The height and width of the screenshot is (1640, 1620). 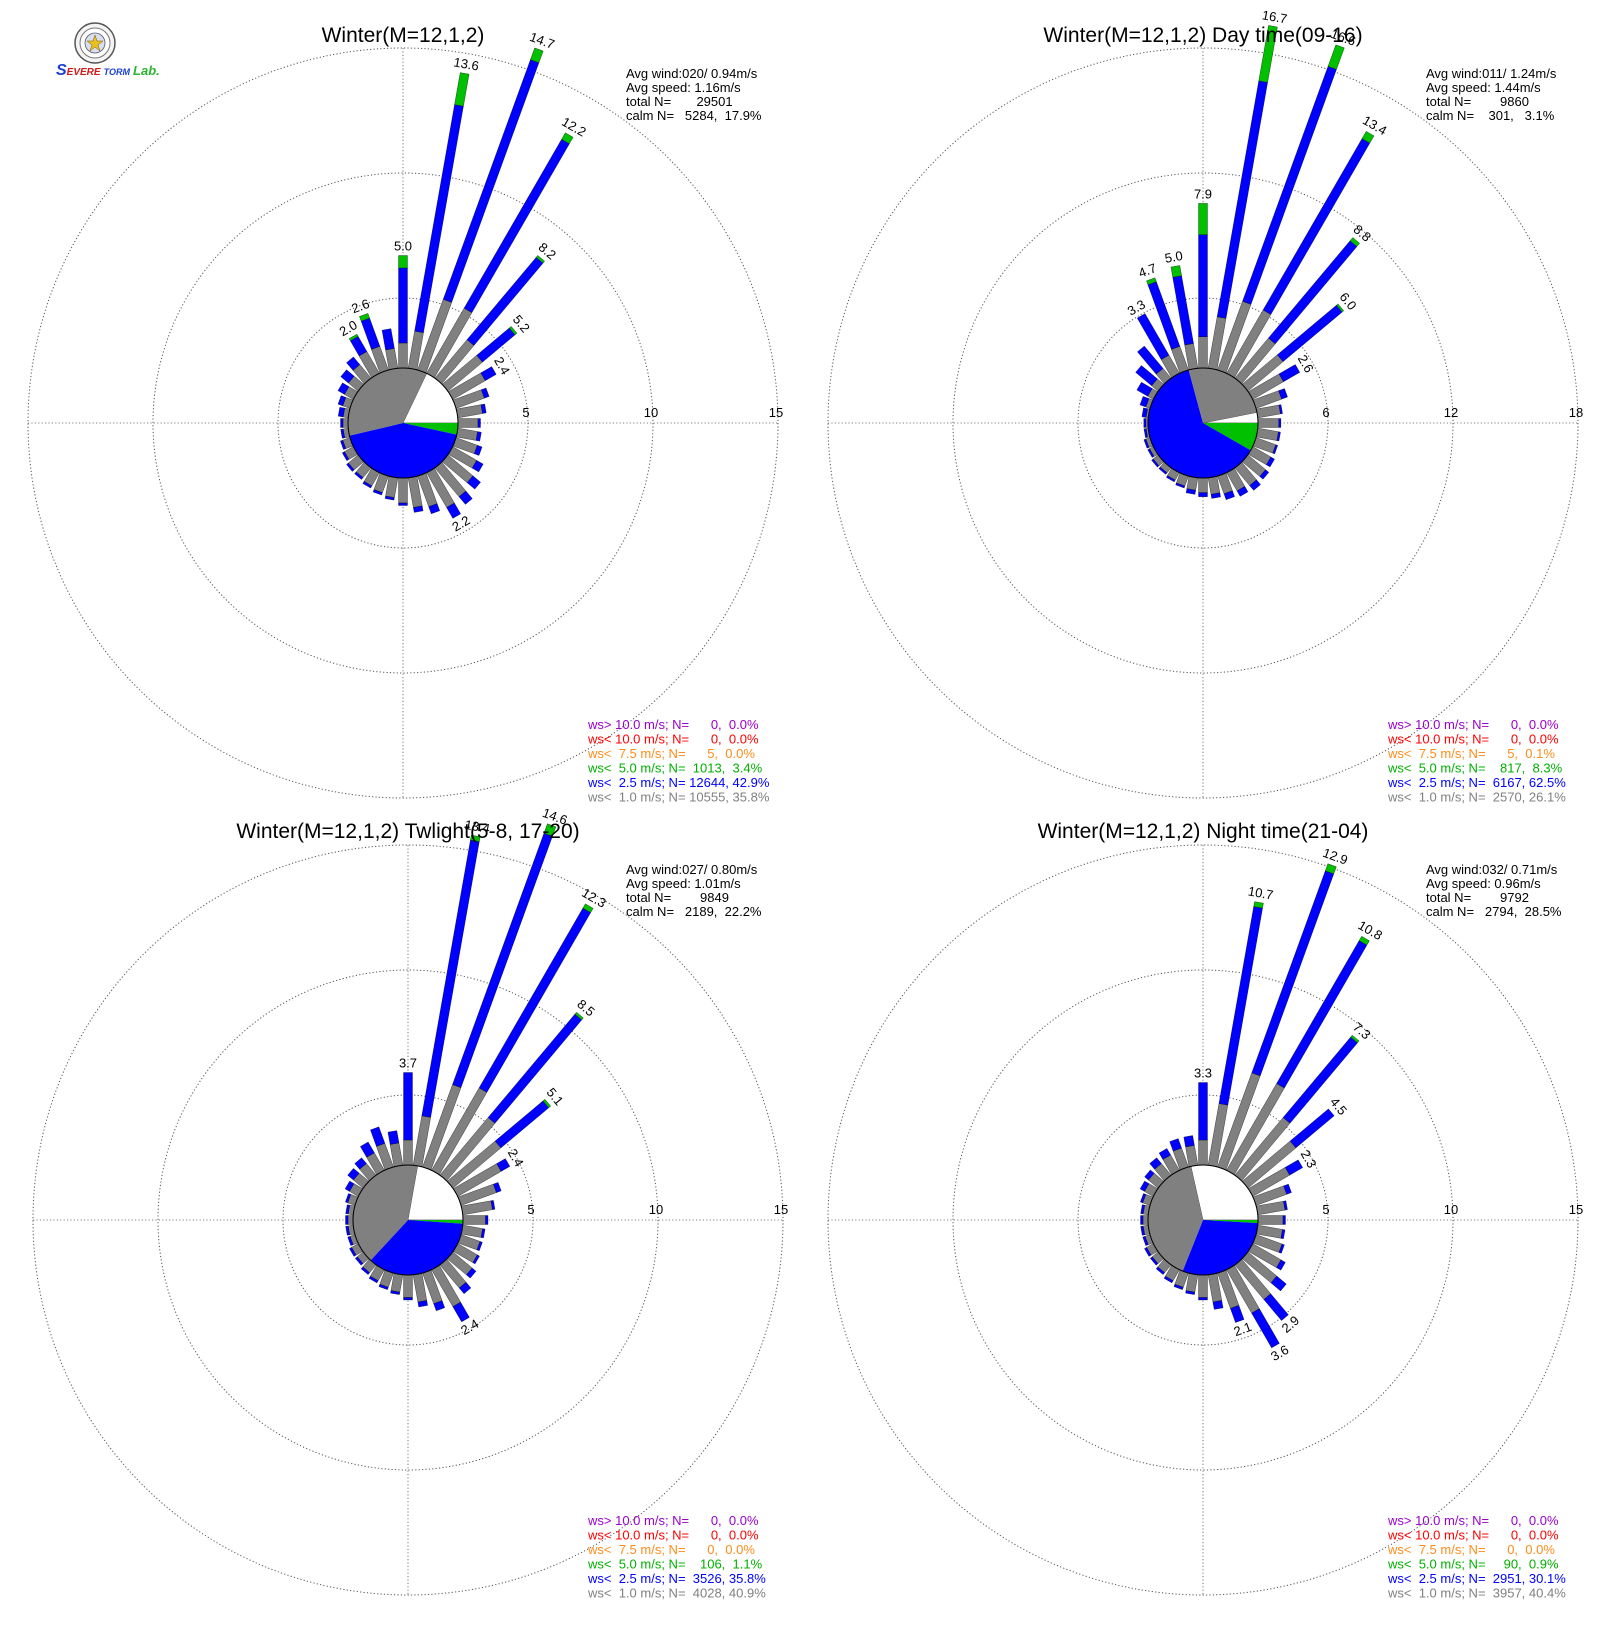 What do you see at coordinates (675, 768) in the screenshot?
I see `legend-entry: ws< 5.0 m/s; N= 1013, 3.4%` at bounding box center [675, 768].